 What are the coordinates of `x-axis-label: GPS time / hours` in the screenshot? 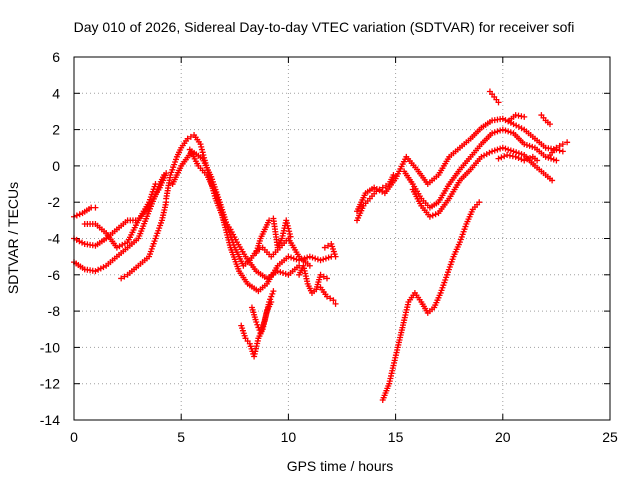 It's located at (340, 466).